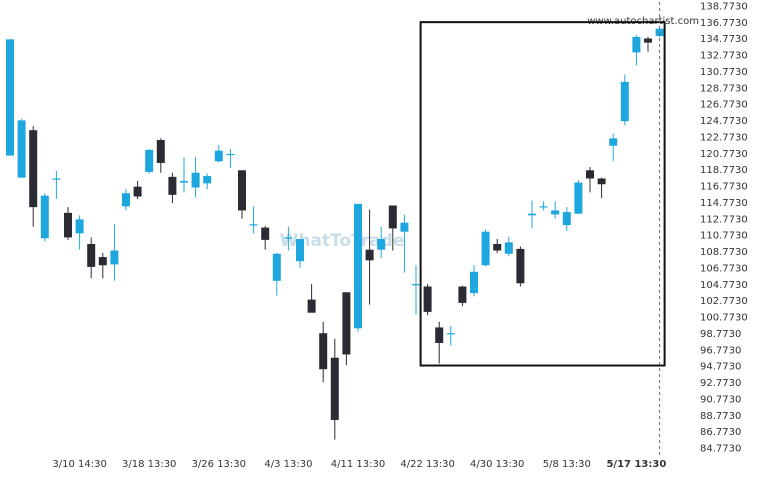  Describe the element at coordinates (724, 187) in the screenshot. I see `y-tick-label: 116.7730` at that location.